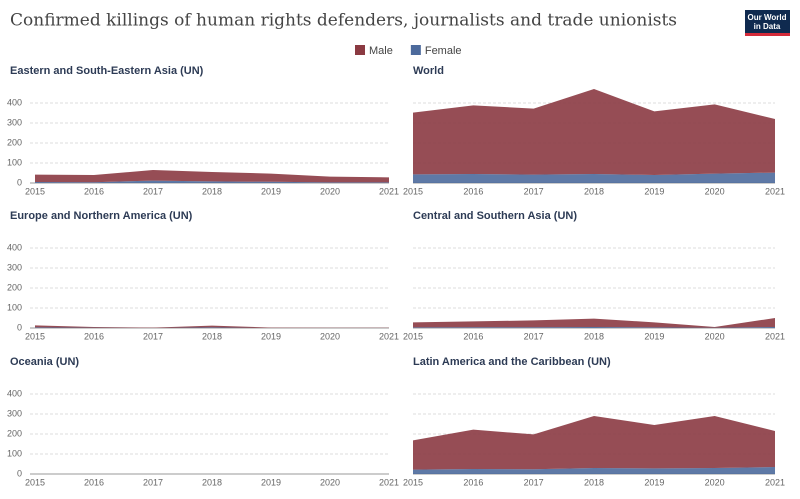  I want to click on panel-title: Central and Southern Asia (UN), so click(495, 216).